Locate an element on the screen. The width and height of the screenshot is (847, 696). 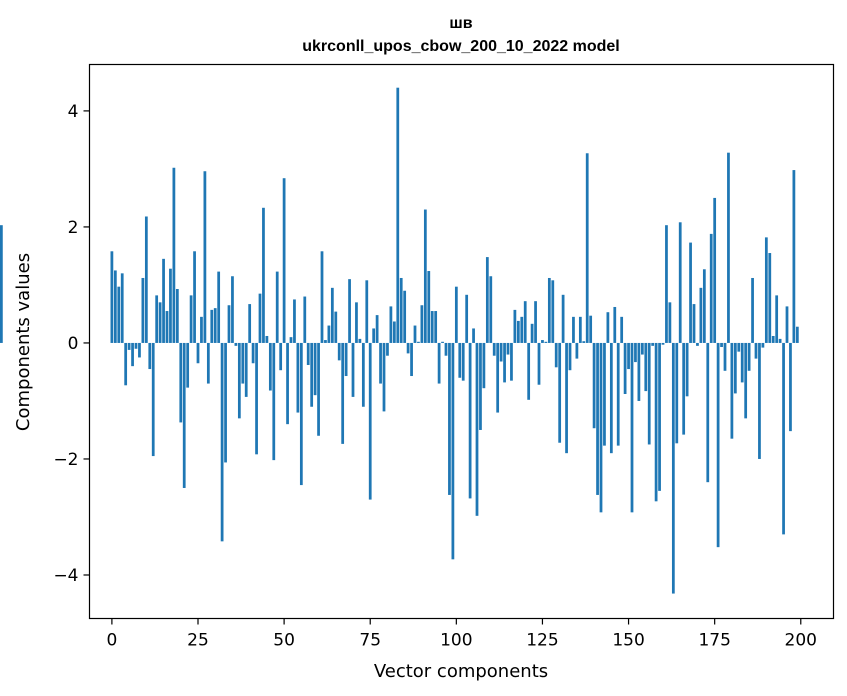
x-tick-label: 0 is located at coordinates (111, 641).